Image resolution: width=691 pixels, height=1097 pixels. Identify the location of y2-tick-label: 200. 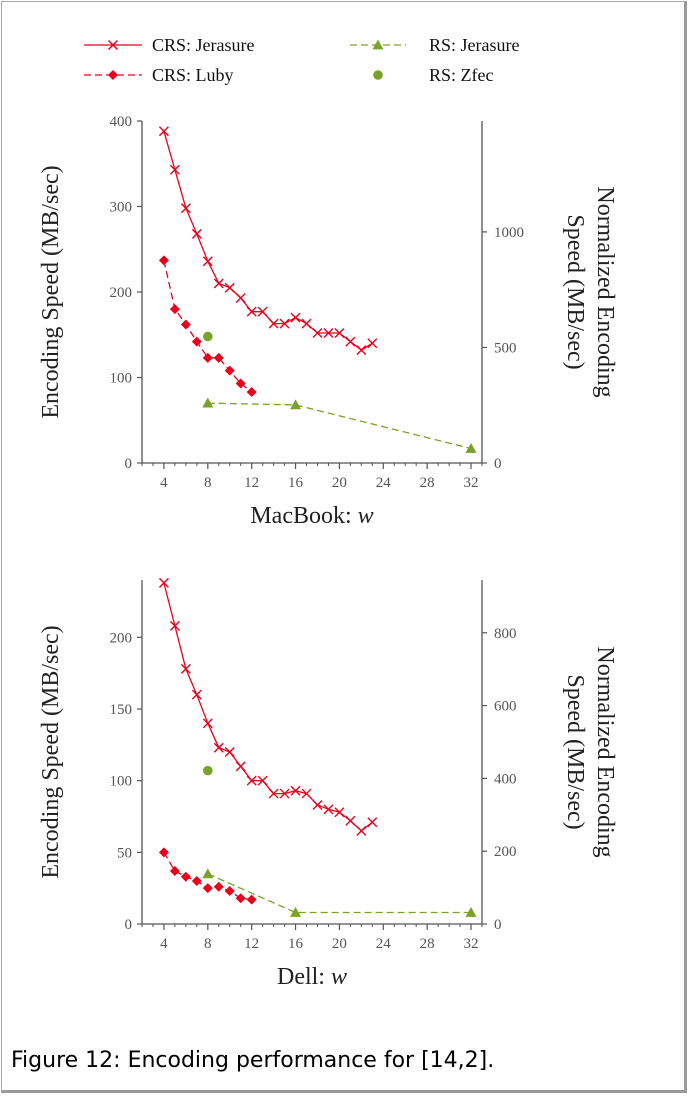
(505, 852).